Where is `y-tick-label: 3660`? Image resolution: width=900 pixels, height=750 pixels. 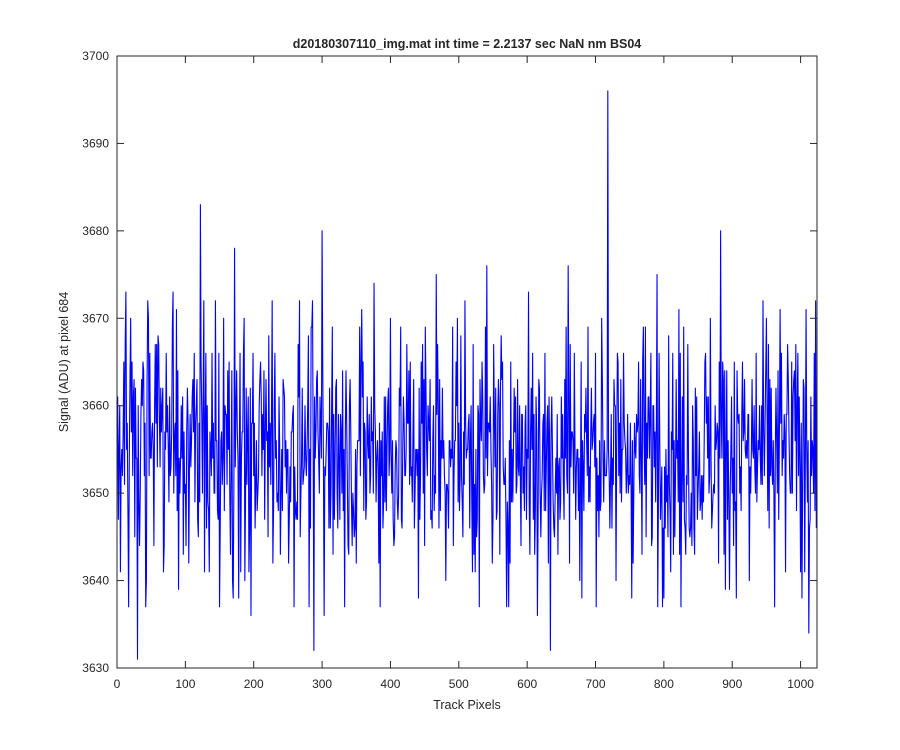 y-tick-label: 3660 is located at coordinates (95, 406).